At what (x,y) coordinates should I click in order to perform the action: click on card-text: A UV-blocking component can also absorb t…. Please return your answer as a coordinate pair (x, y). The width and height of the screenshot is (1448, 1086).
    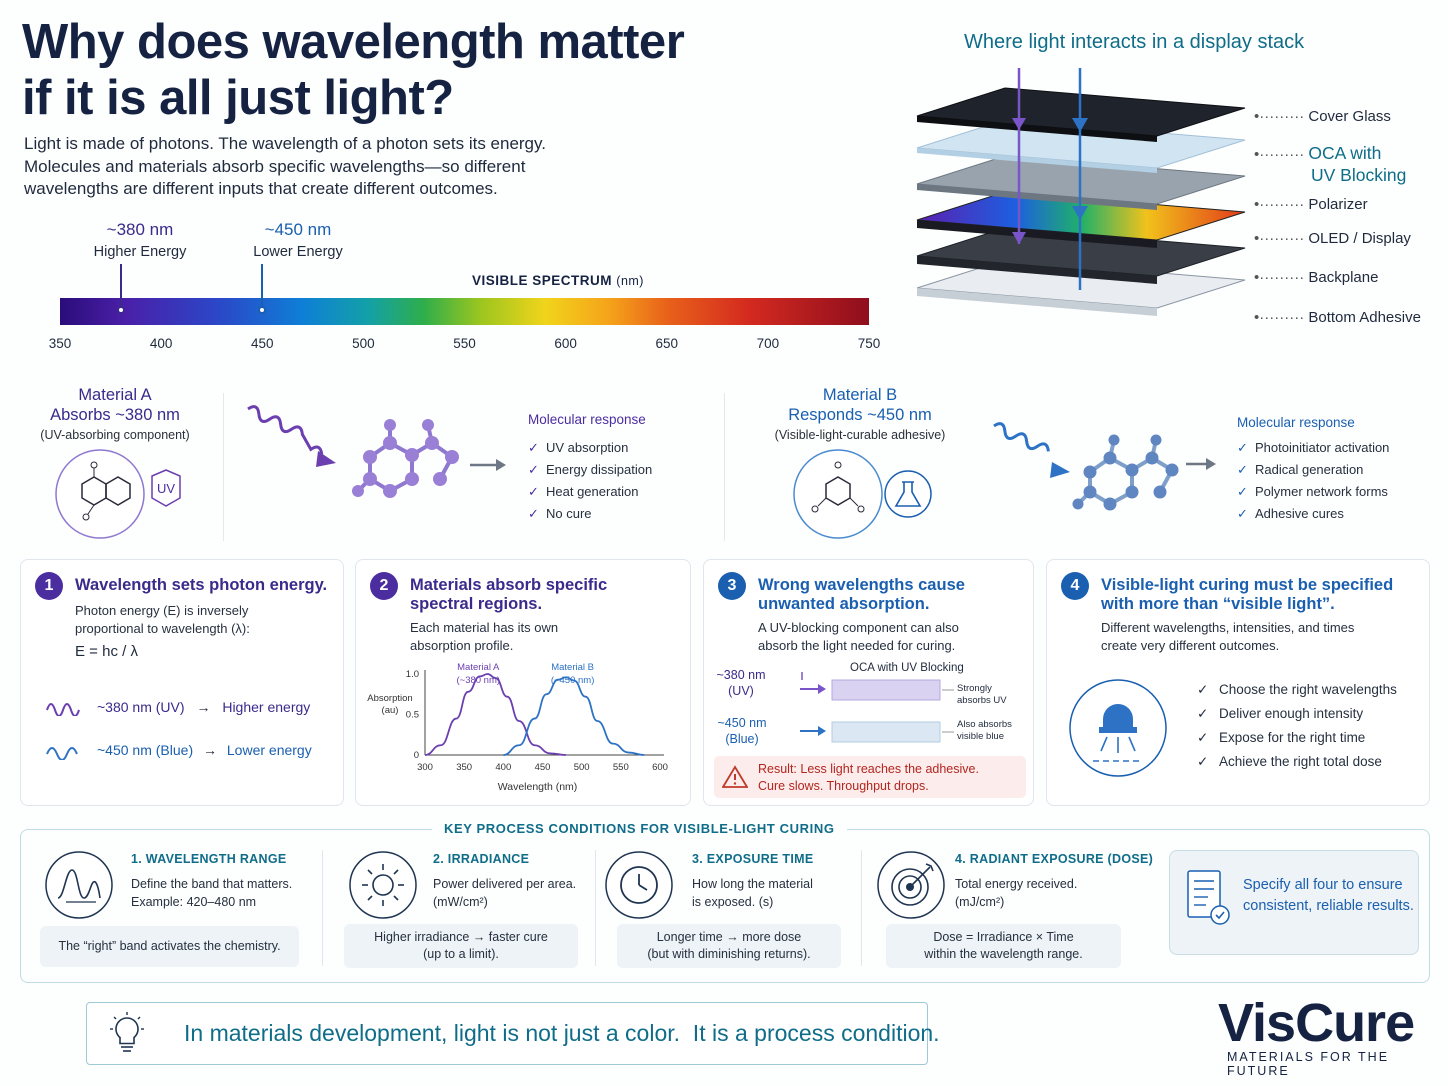
    Looking at the image, I should click on (858, 636).